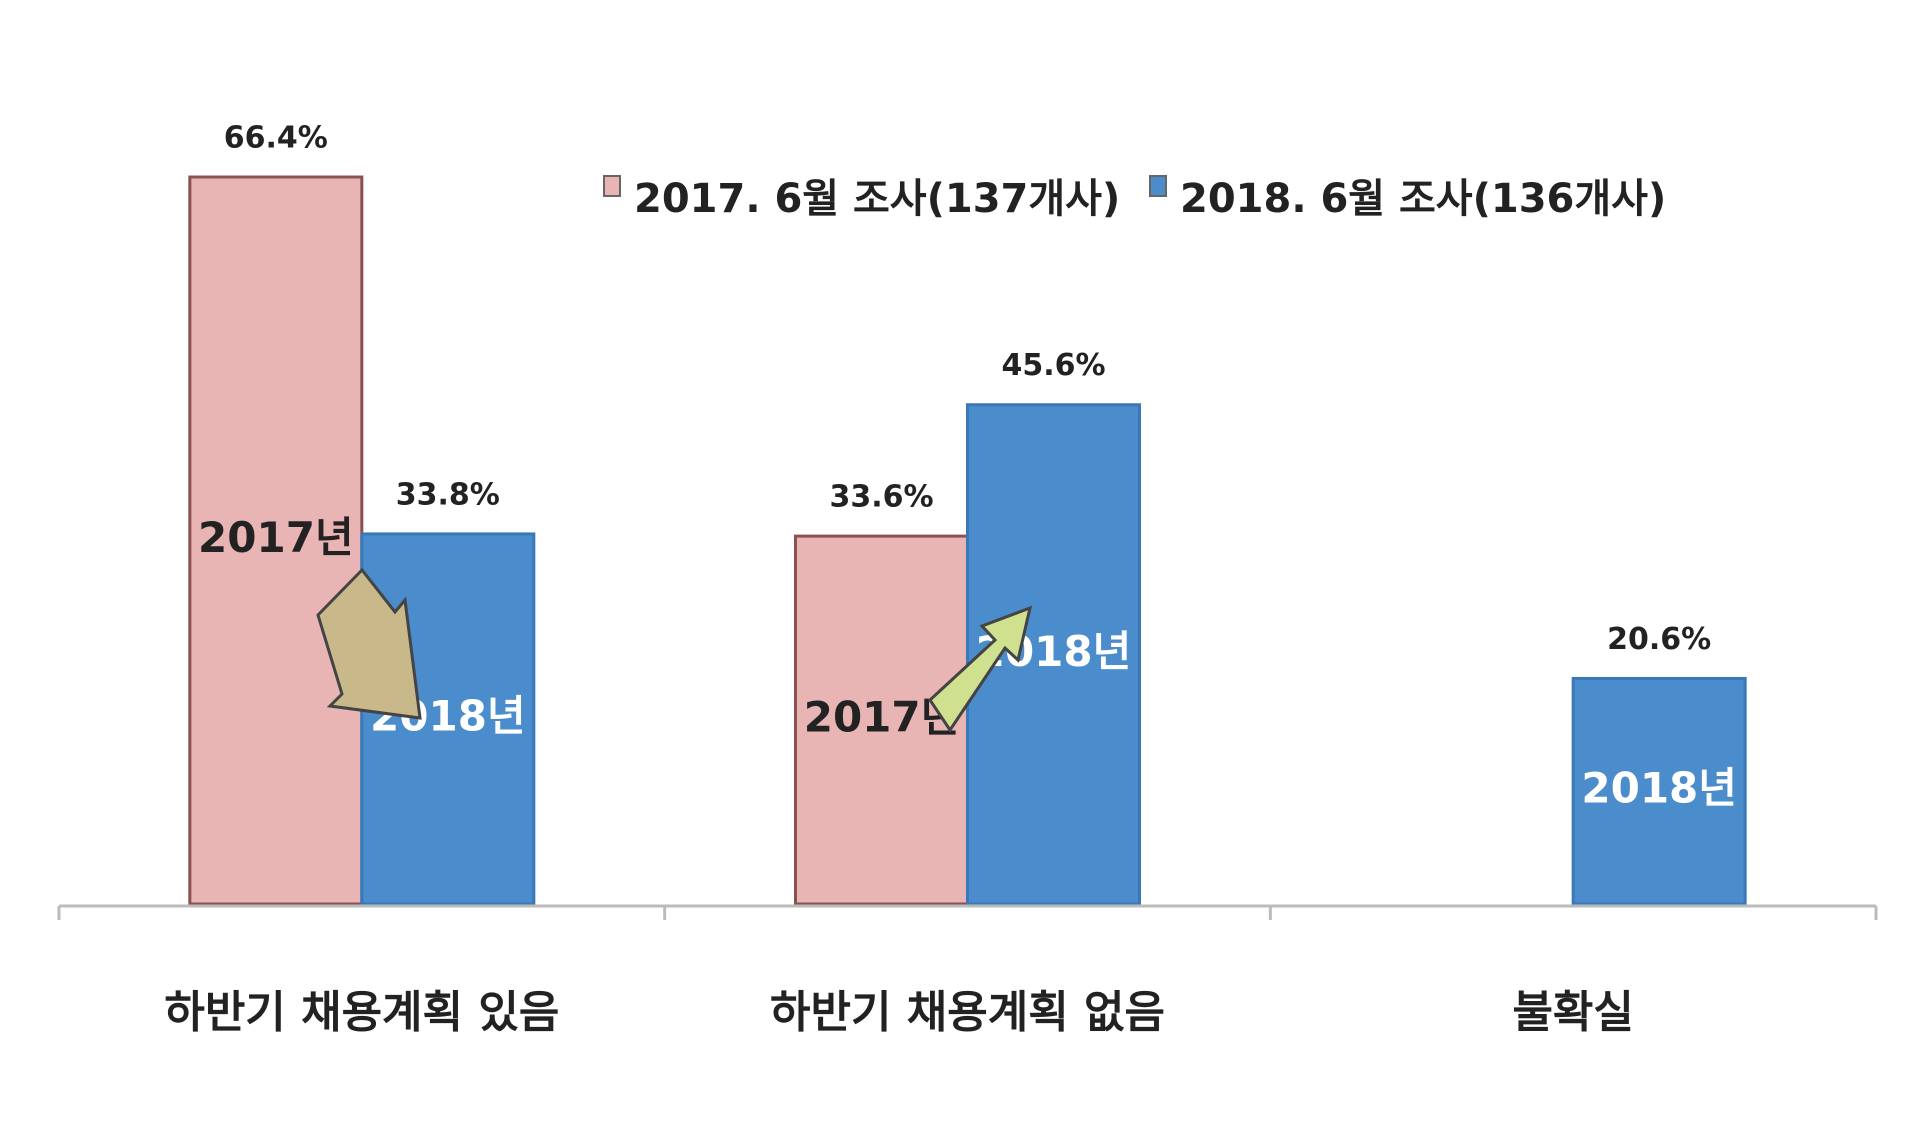  What do you see at coordinates (1053, 365) in the screenshot?
I see `value-label: 45.6%` at bounding box center [1053, 365].